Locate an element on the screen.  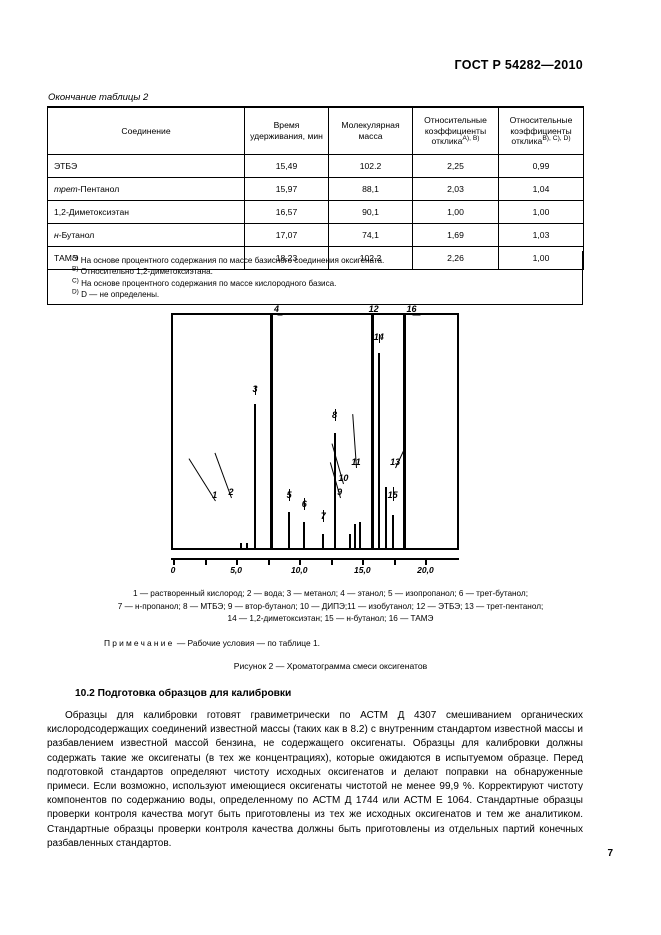
chart-peak-label-4: 4 is located at coordinates (276, 309).